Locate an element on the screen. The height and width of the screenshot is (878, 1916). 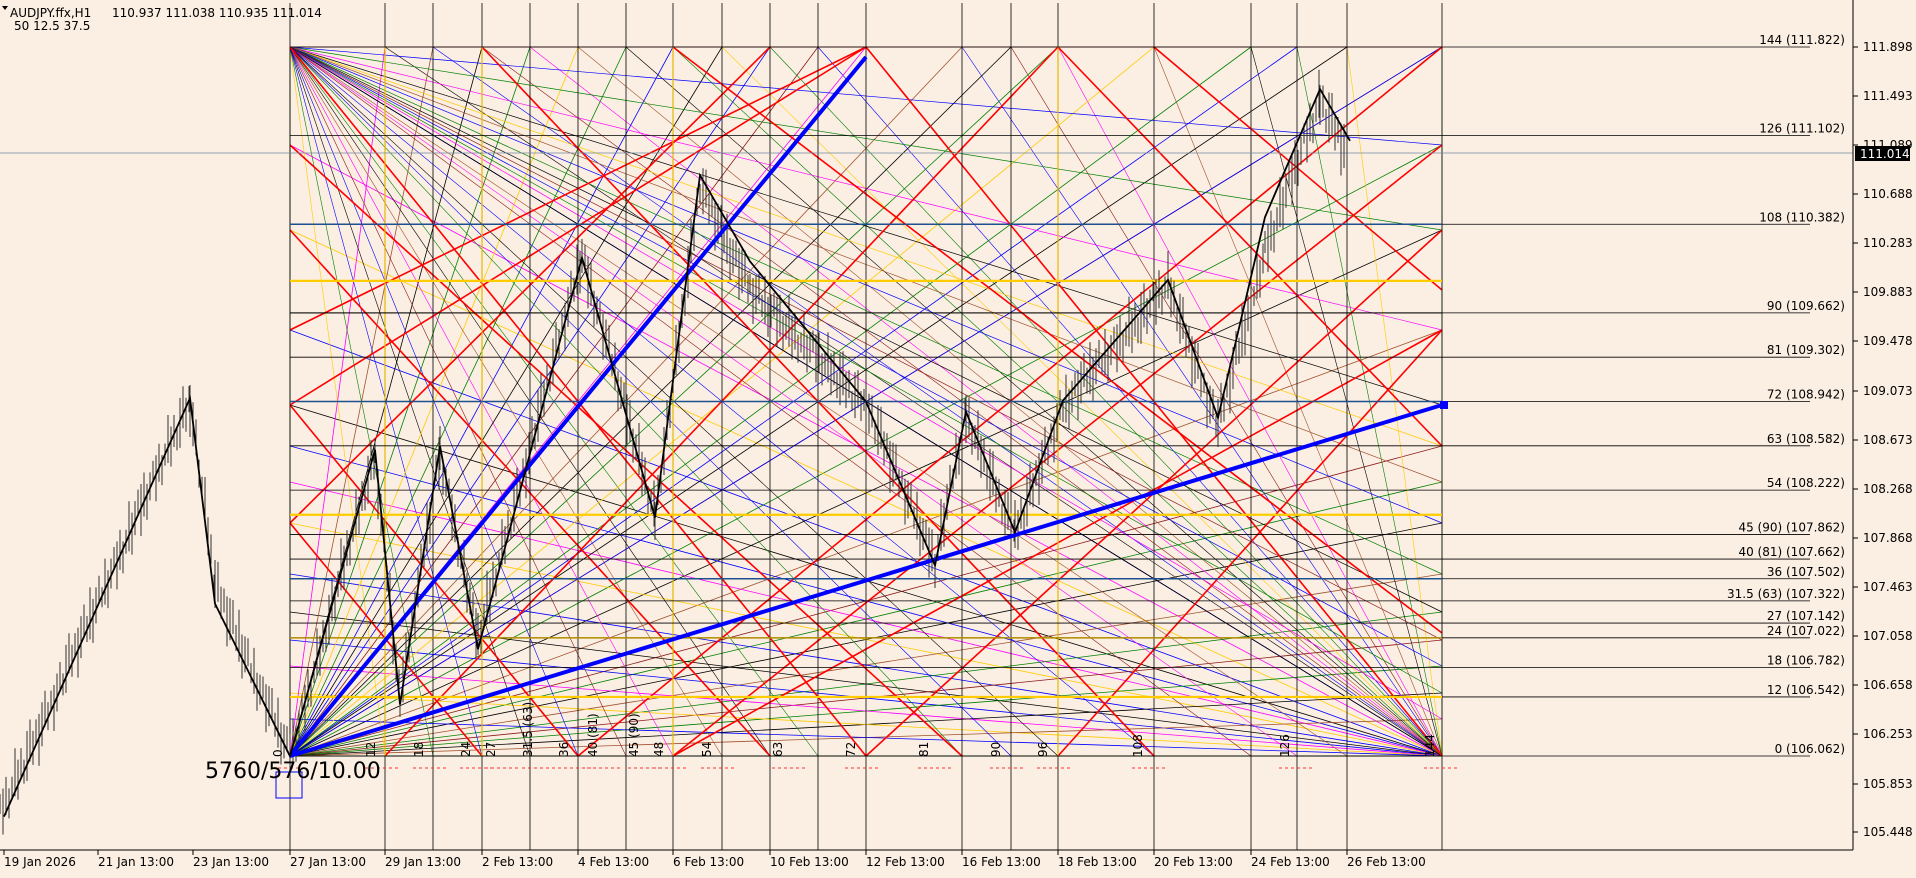
y-tick-label: 105.853 is located at coordinates (1888, 784).